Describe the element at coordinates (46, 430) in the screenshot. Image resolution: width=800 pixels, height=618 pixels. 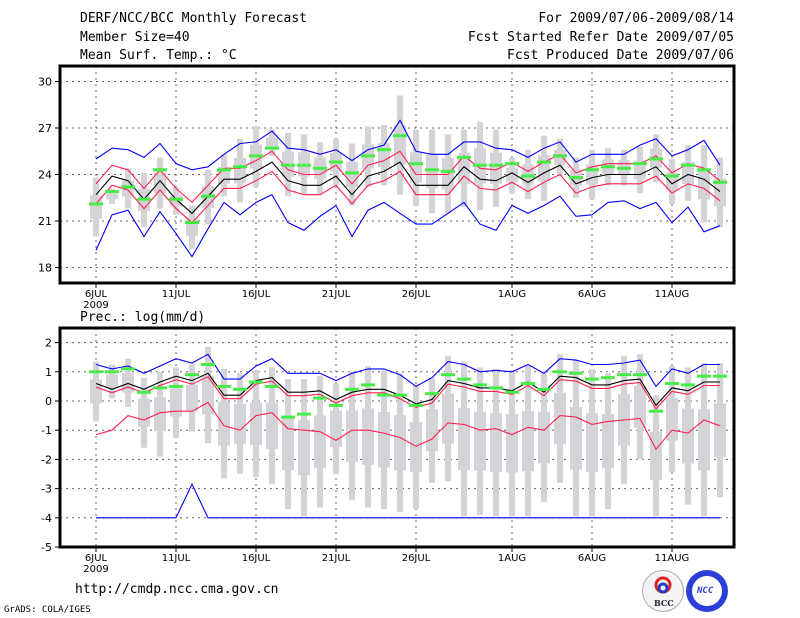
I see `precip-ytick-label: -1` at that location.